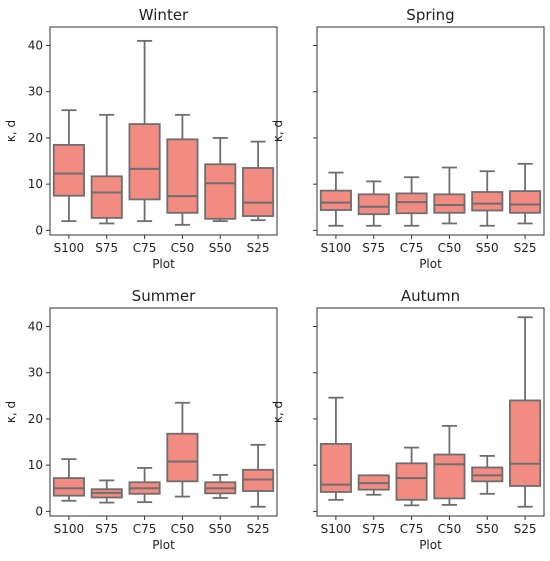 The height and width of the screenshot is (561, 550). Describe the element at coordinates (164, 15) in the screenshot. I see `chart-title: Winter` at that location.